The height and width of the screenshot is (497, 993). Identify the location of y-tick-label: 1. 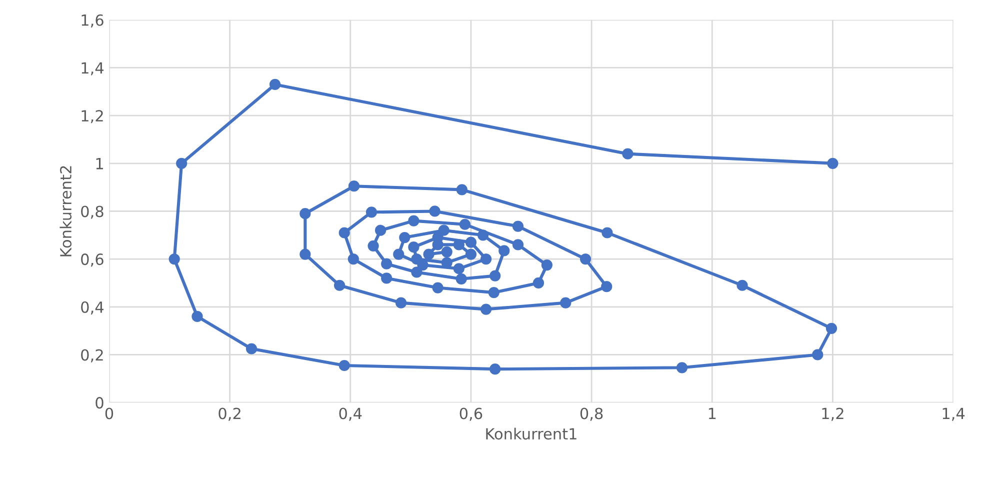
(99, 164).